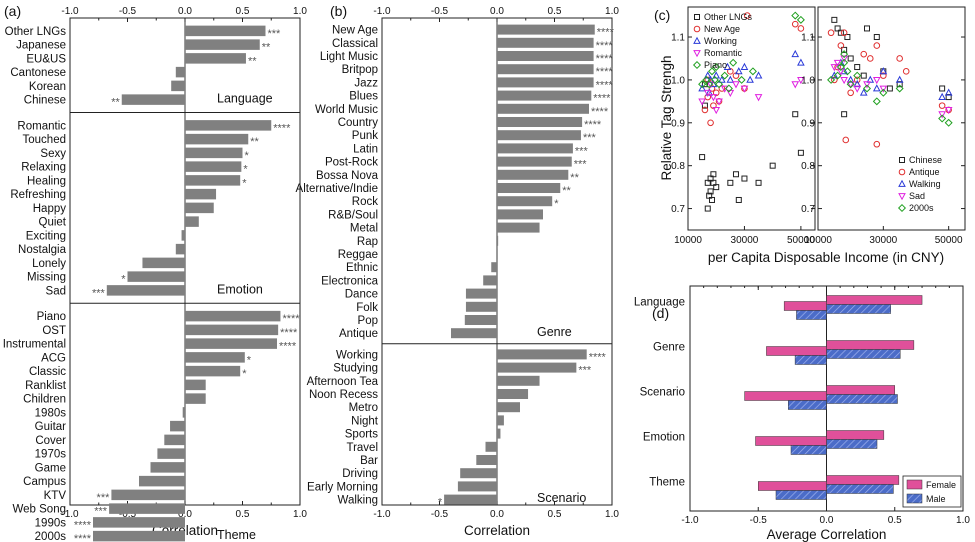 This screenshot has width=975, height=542. What do you see at coordinates (497, 11) in the screenshot?
I see `tick-label-top: 0.0` at bounding box center [497, 11].